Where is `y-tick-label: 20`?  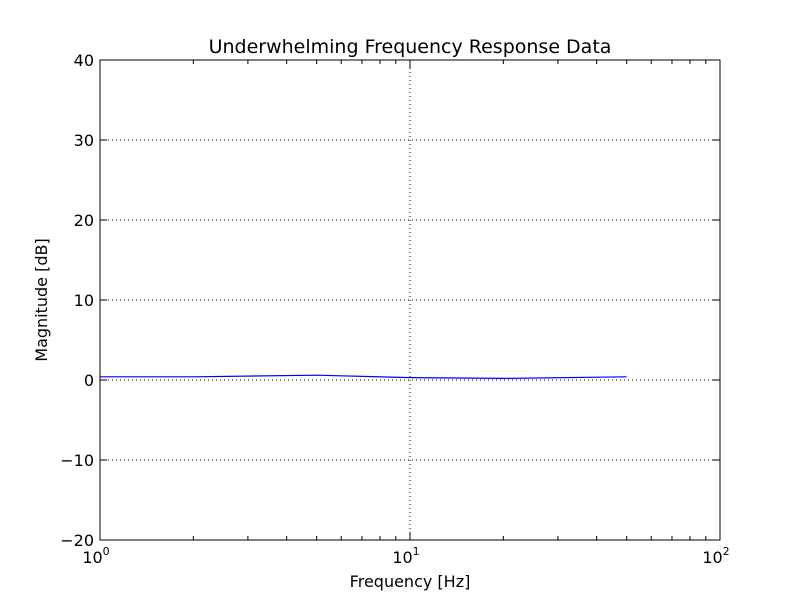
y-tick-label: 20 is located at coordinates (84, 220).